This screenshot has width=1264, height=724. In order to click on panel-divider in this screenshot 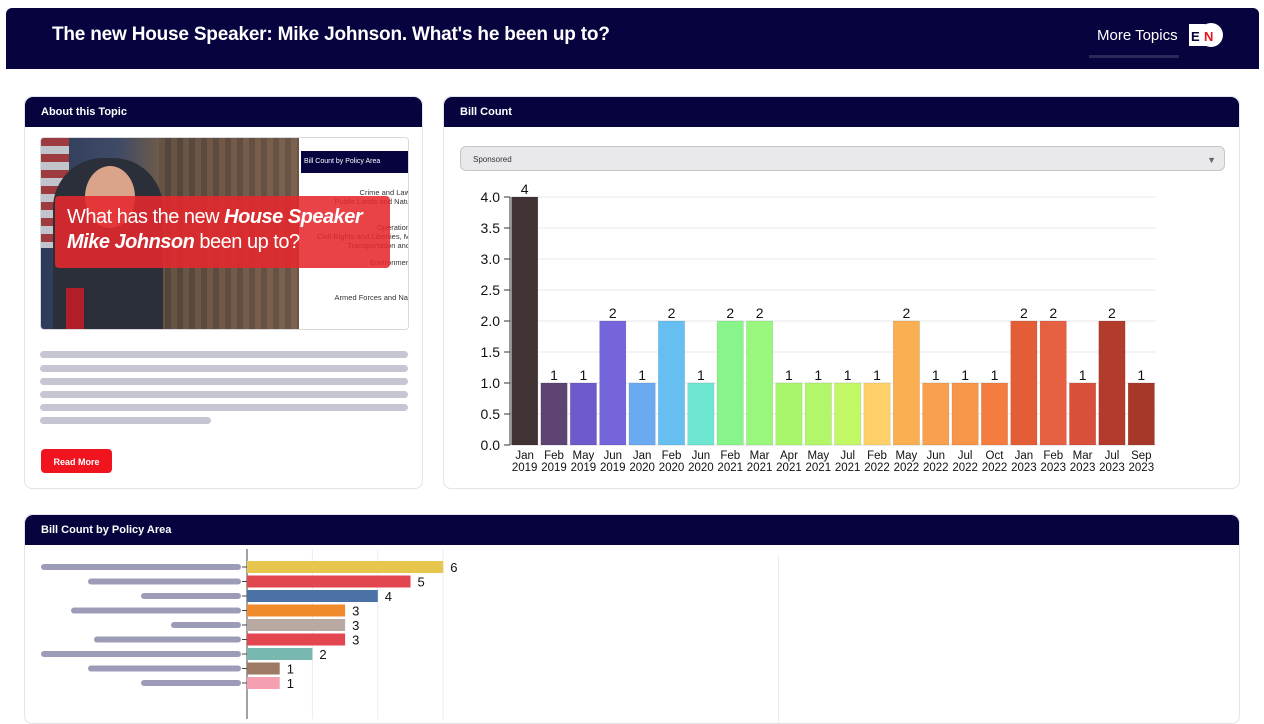, I will do `click(778, 639)`.